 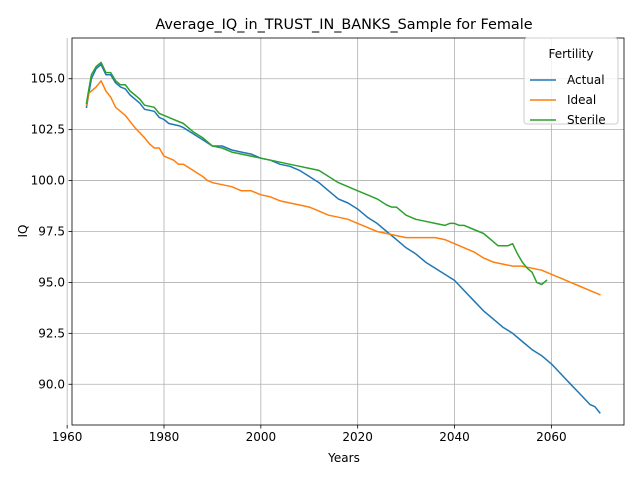 What do you see at coordinates (51, 282) in the screenshot?
I see `y-tick-label: 95.0` at bounding box center [51, 282].